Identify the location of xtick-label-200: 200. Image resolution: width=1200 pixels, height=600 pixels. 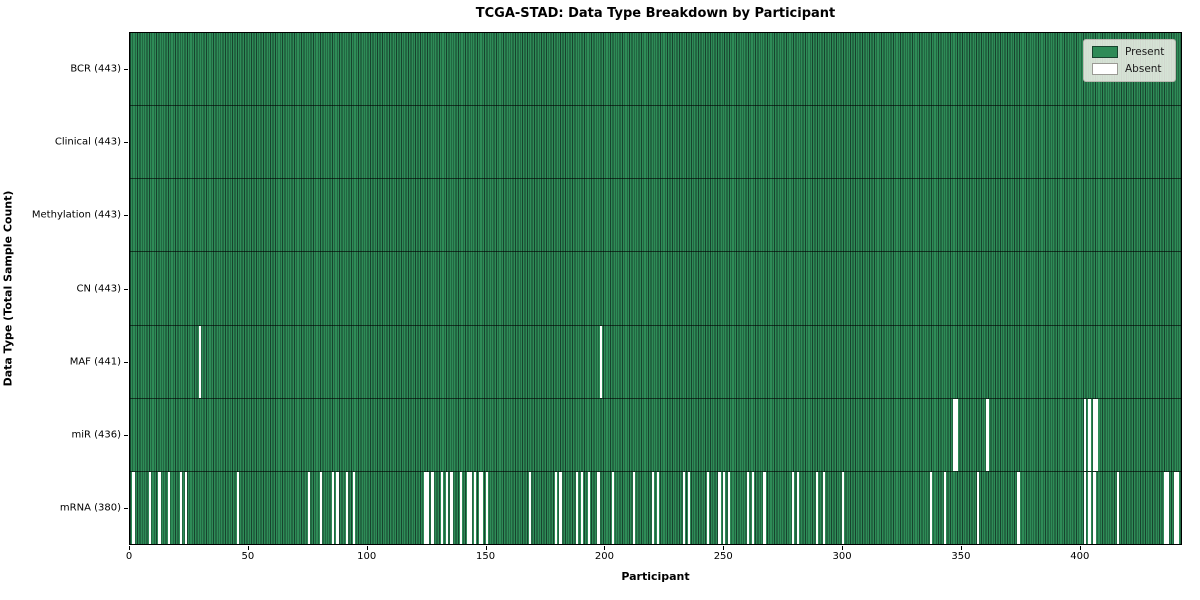
(604, 556).